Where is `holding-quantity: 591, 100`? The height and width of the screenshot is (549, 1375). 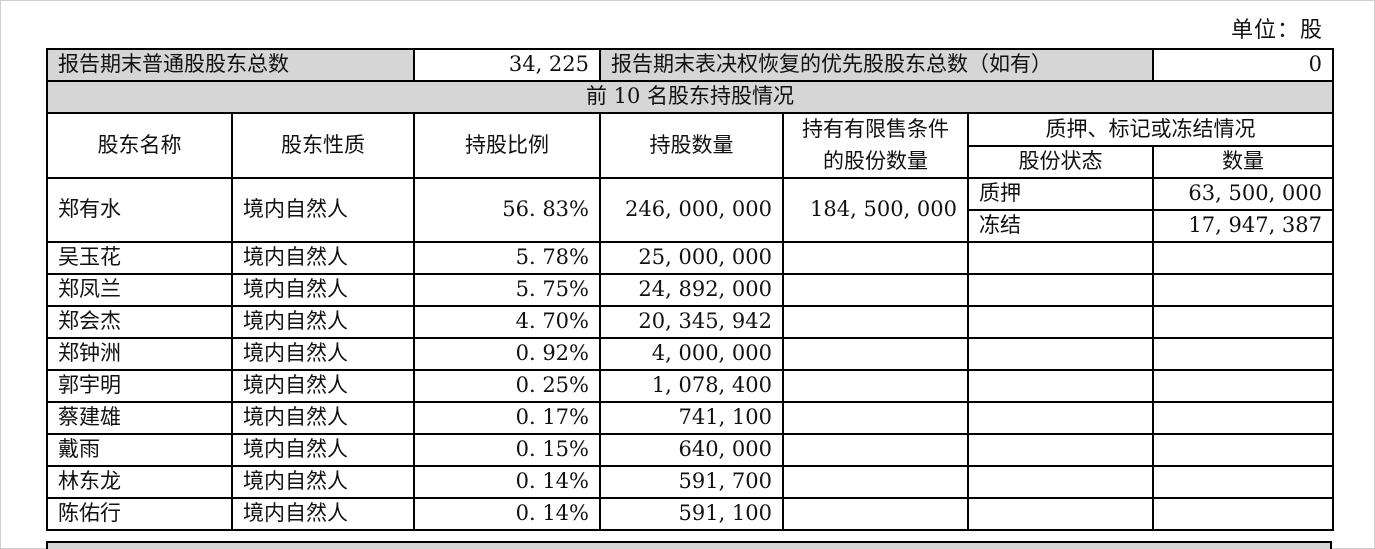 holding-quantity: 591, 100 is located at coordinates (691, 514).